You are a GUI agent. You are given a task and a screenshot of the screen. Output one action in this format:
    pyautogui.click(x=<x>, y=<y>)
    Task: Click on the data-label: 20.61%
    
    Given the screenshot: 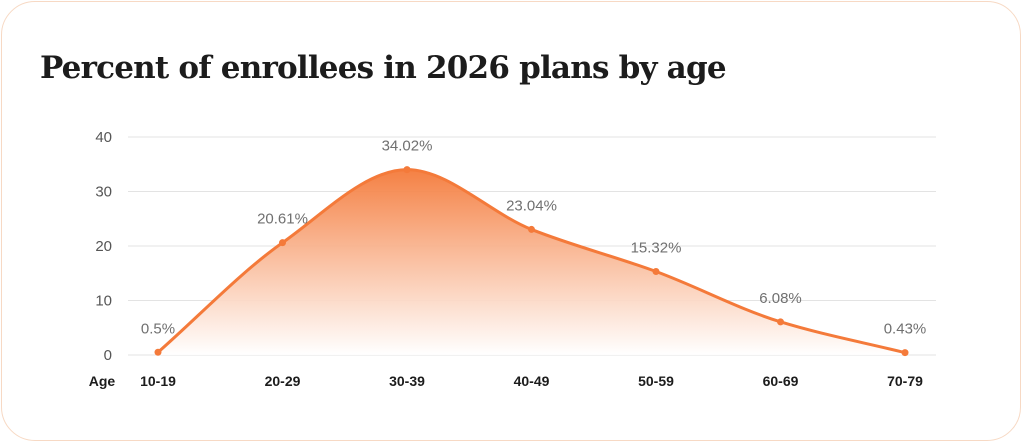 What is the action you would take?
    pyautogui.click(x=282, y=219)
    